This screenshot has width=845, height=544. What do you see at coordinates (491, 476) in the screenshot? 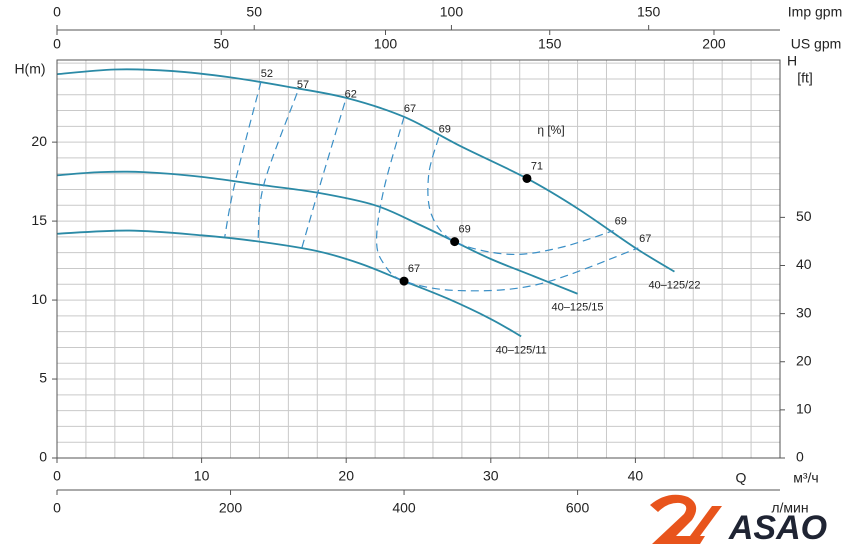
I see `x-tick-label: 30` at bounding box center [491, 476].